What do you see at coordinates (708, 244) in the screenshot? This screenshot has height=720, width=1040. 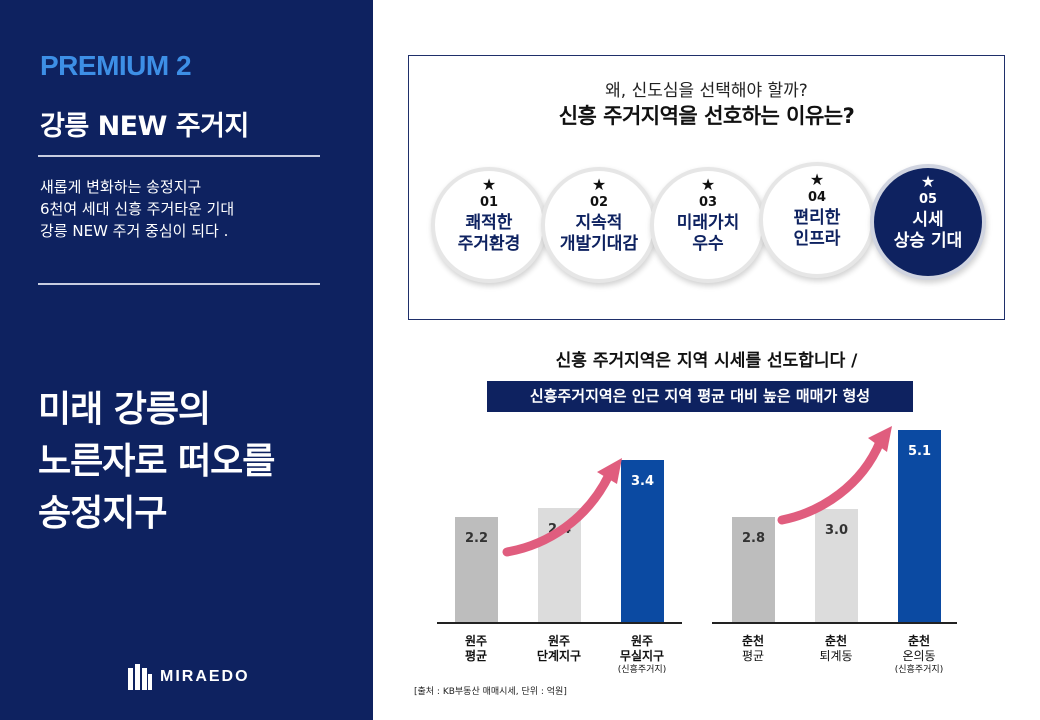 I see `reason-label-line: 우수` at bounding box center [708, 244].